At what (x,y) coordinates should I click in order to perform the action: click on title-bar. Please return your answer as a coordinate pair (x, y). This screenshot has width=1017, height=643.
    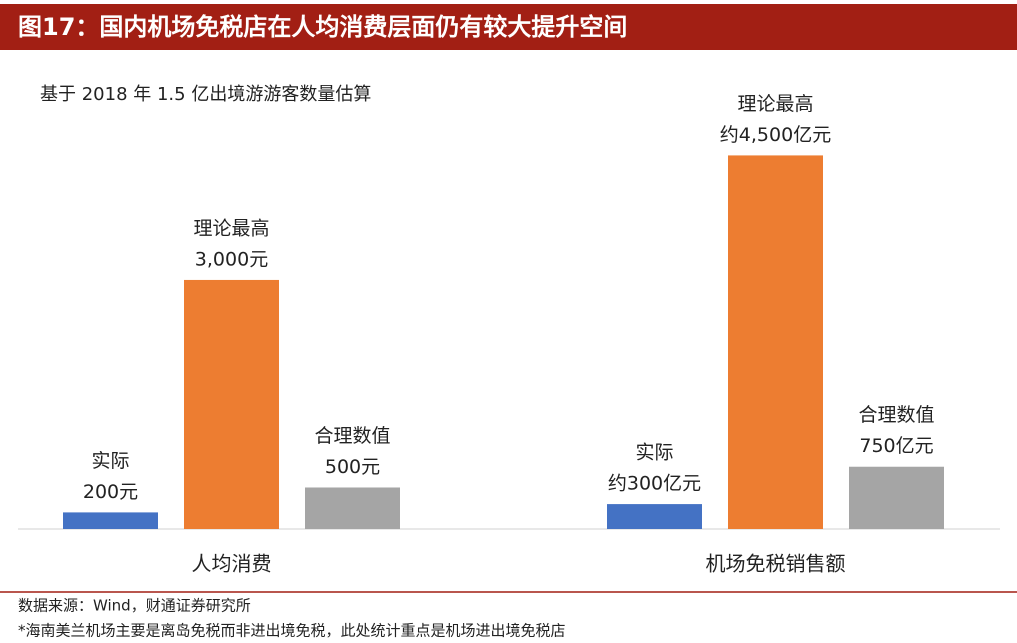
    Looking at the image, I should click on (508, 27).